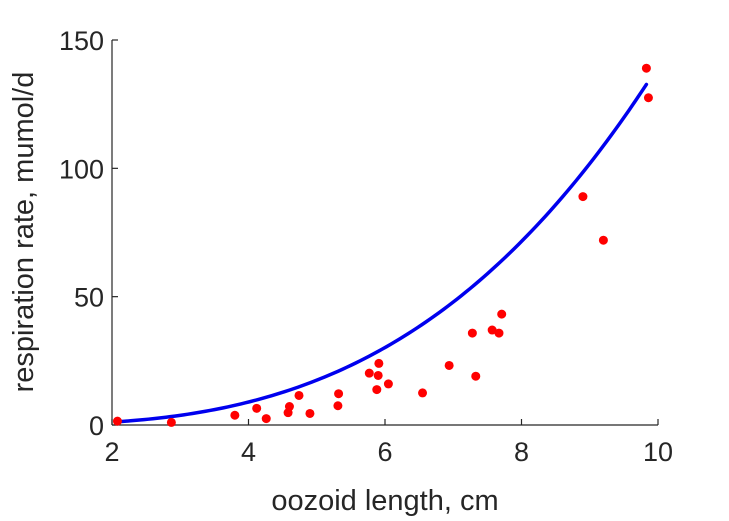  I want to click on x-tick-label: 8, so click(521, 452).